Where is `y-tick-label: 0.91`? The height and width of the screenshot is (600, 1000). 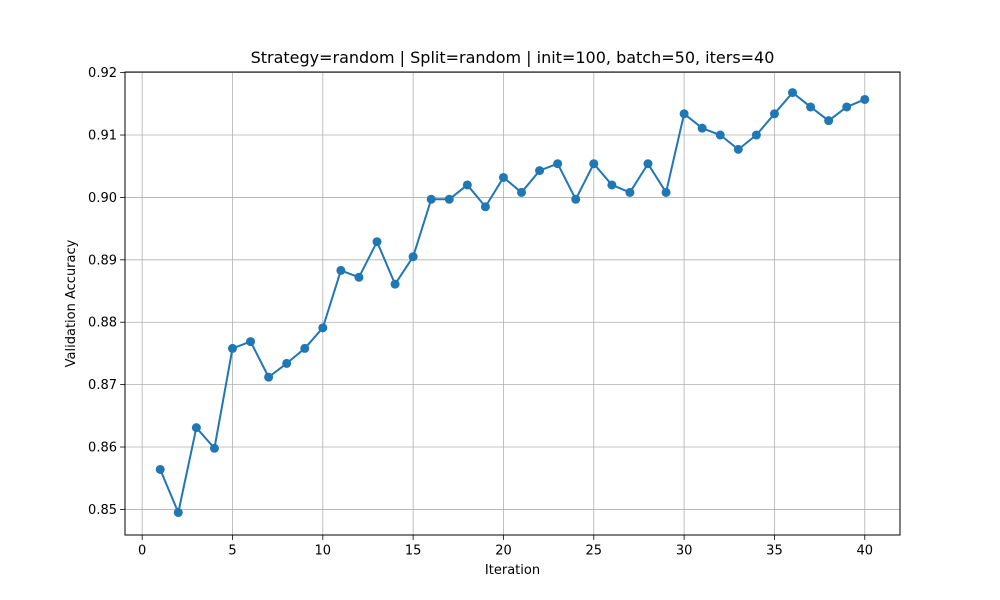 y-tick-label: 0.91 is located at coordinates (102, 136).